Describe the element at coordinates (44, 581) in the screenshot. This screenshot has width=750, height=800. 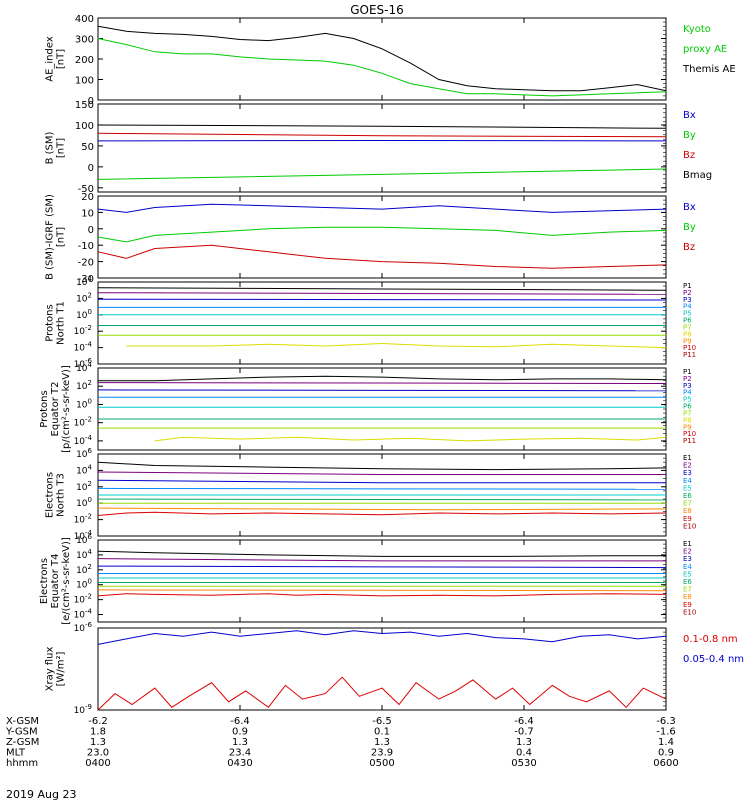
I see `y-axis-label: Electrons` at that location.